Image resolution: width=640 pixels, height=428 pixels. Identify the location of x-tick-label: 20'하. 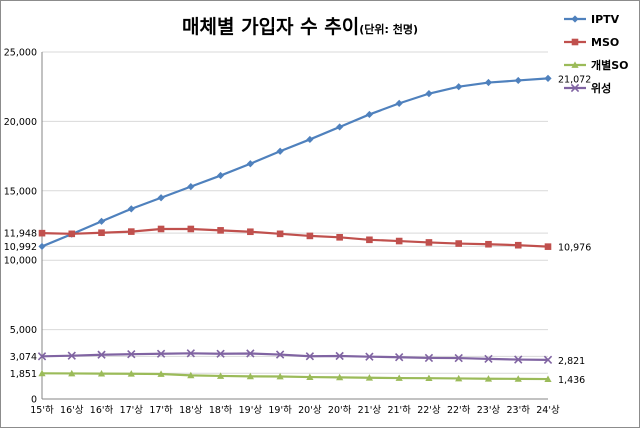
(340, 410).